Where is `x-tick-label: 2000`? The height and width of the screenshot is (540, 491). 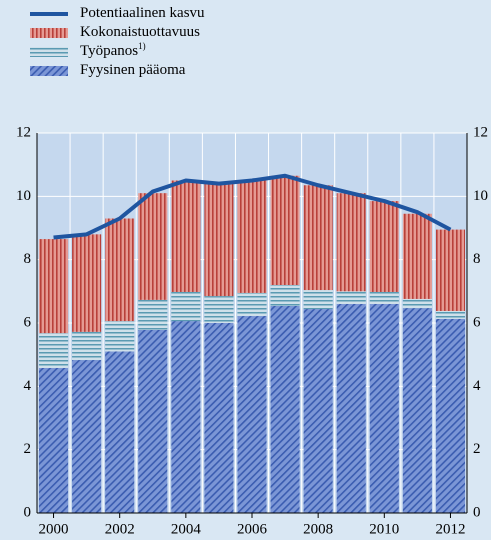 x-tick-label: 2000 is located at coordinates (54, 529).